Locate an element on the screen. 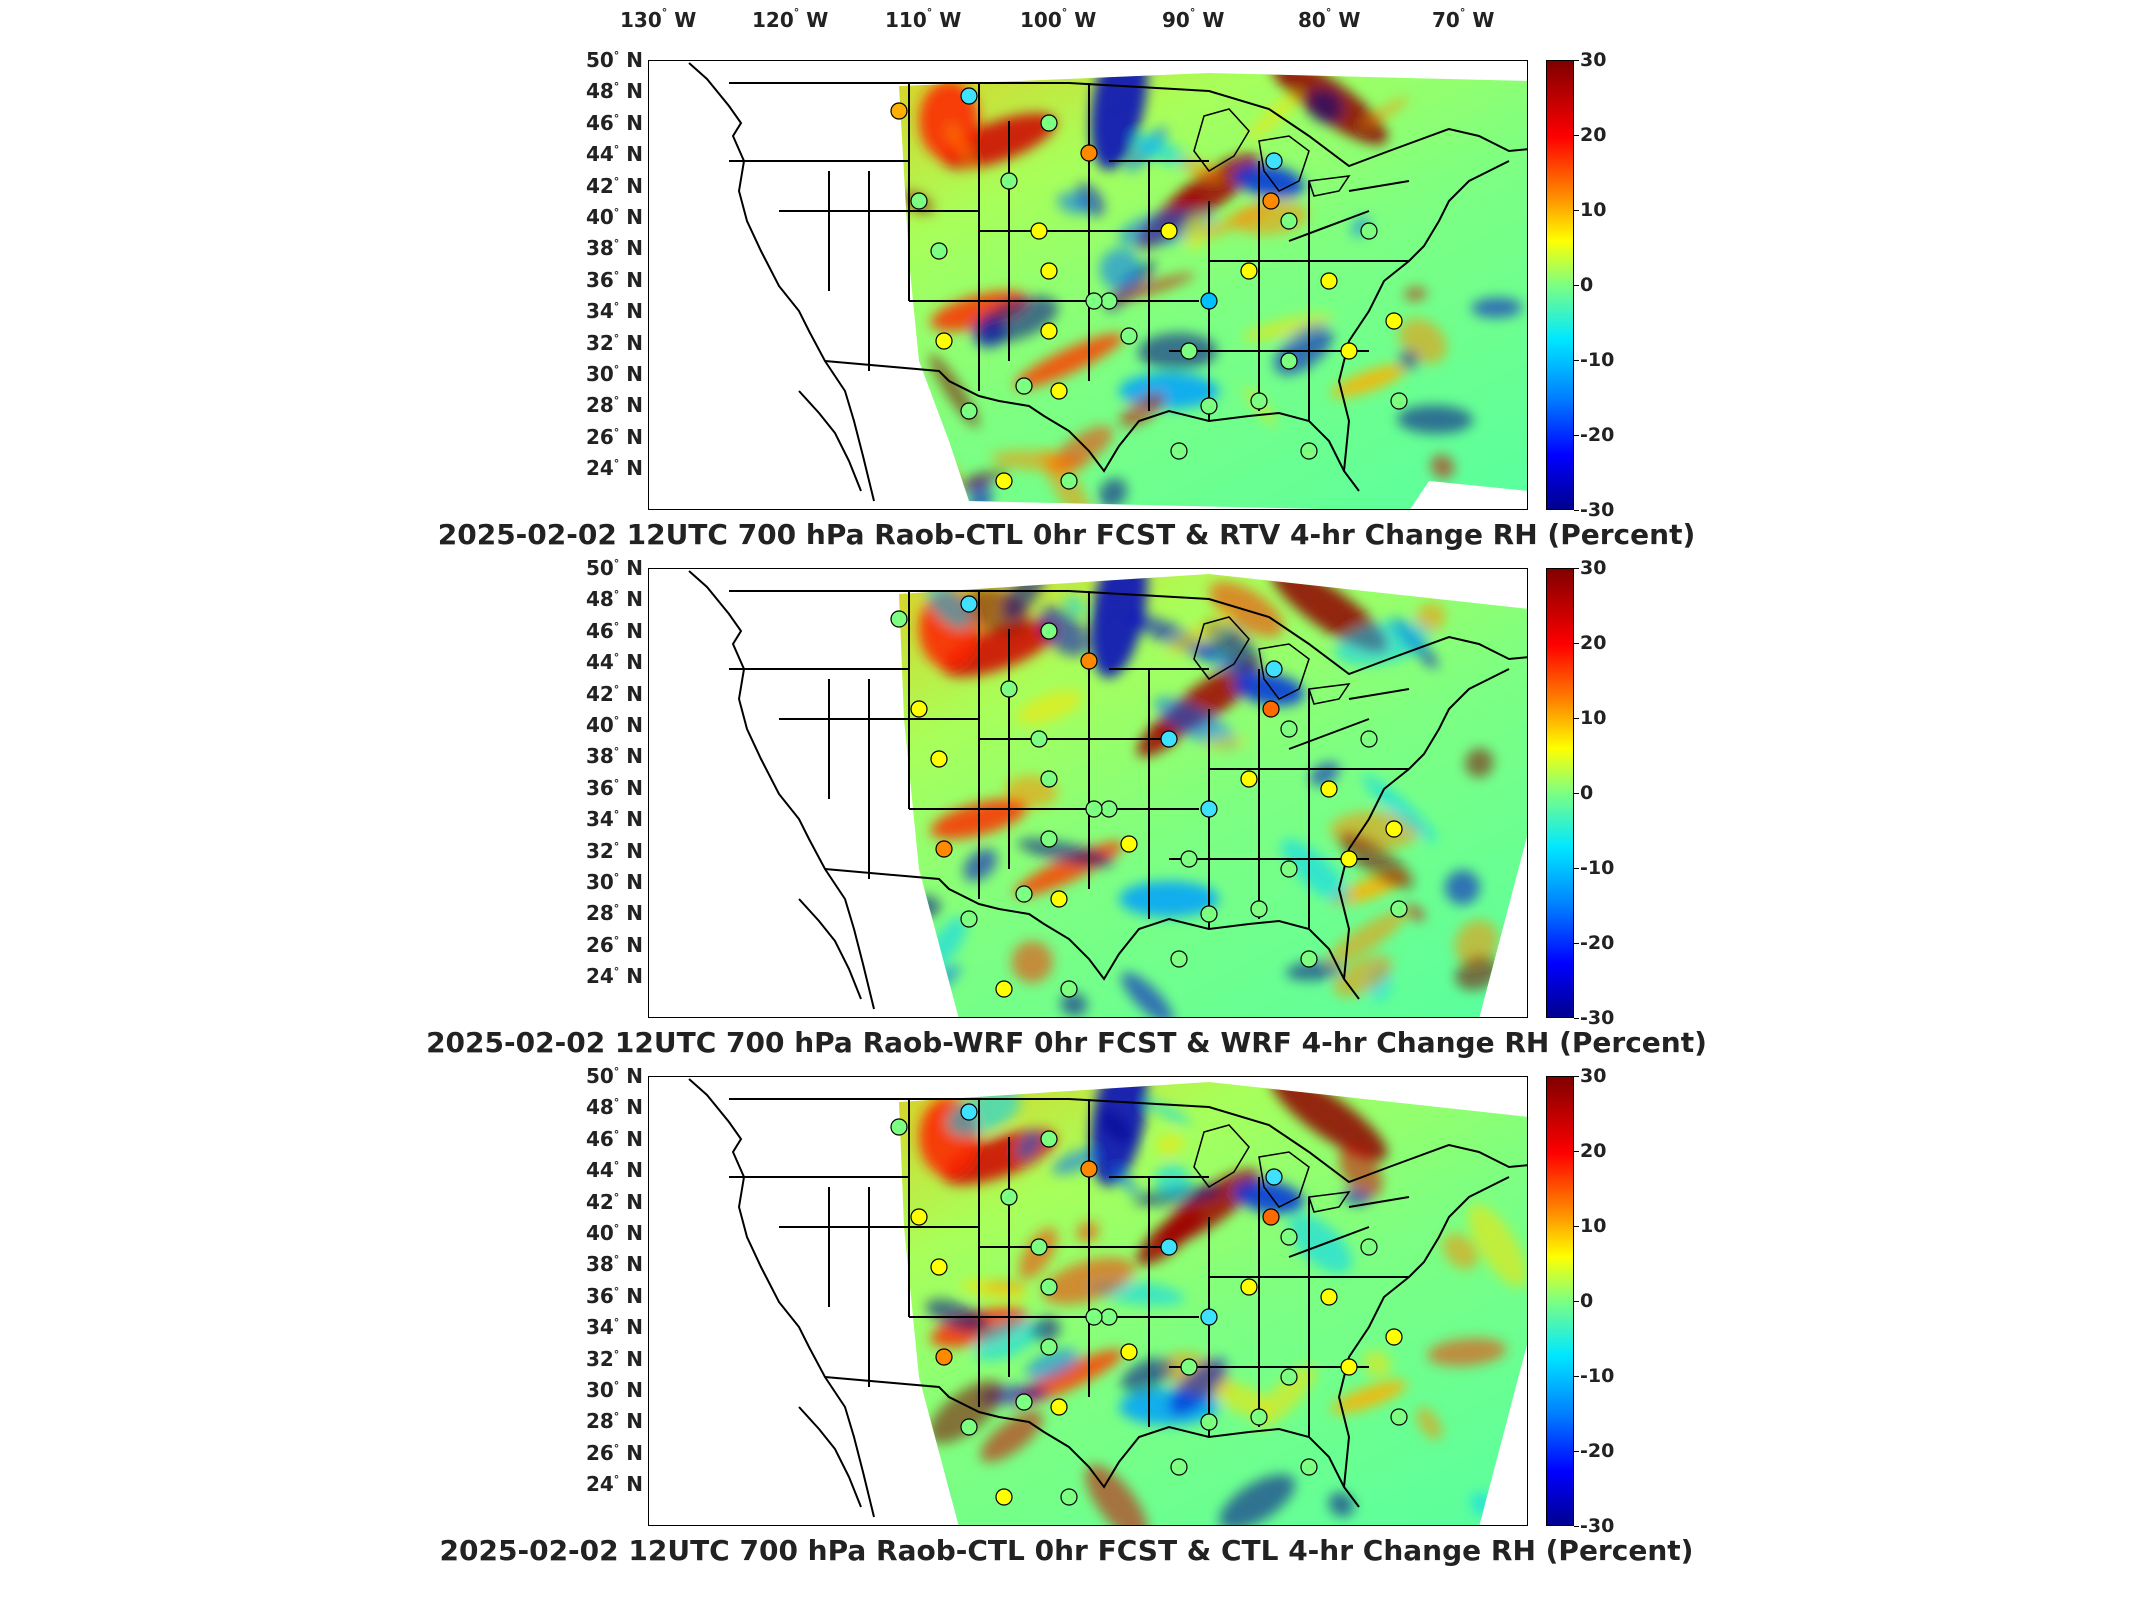 This screenshot has height=1600, width=2133. lat-label: 44° N is located at coordinates (614, 662).